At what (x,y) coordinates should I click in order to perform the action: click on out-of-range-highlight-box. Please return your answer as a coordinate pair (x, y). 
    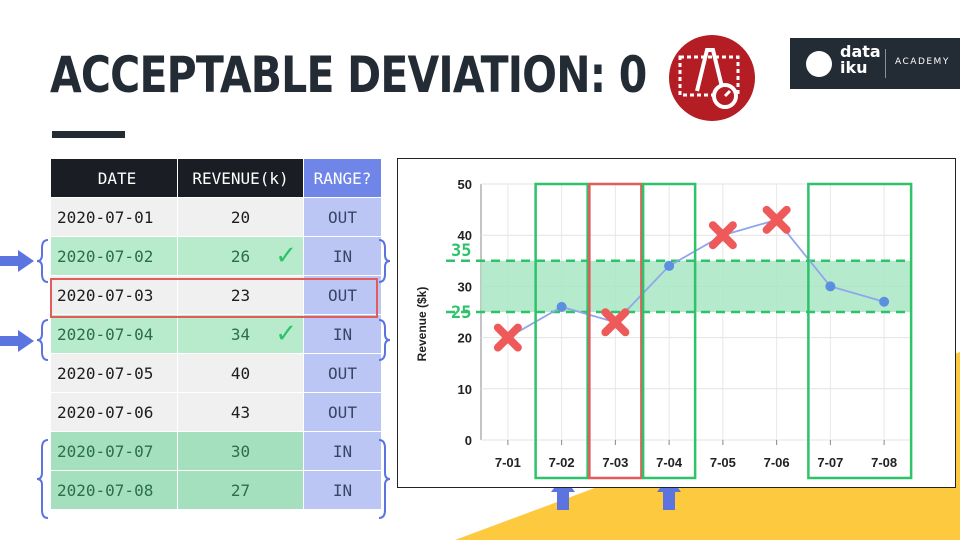
    Looking at the image, I should click on (615, 331).